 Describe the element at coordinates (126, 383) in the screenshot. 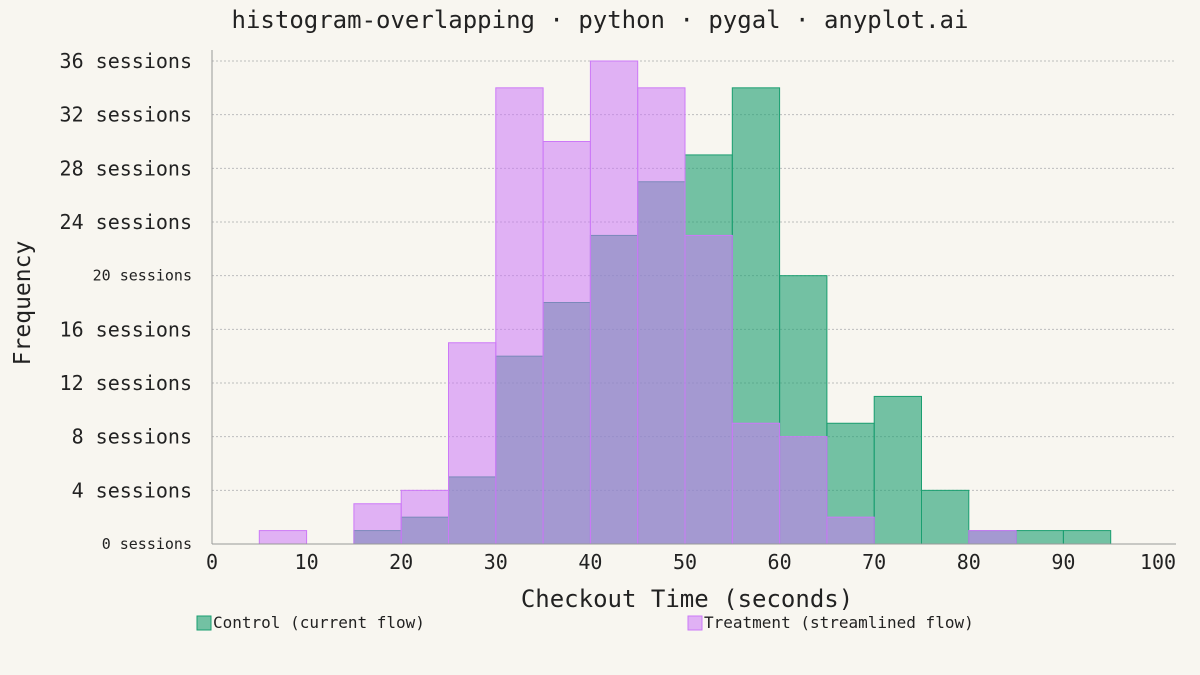

I see `y-tick-label: 12 sessions` at that location.